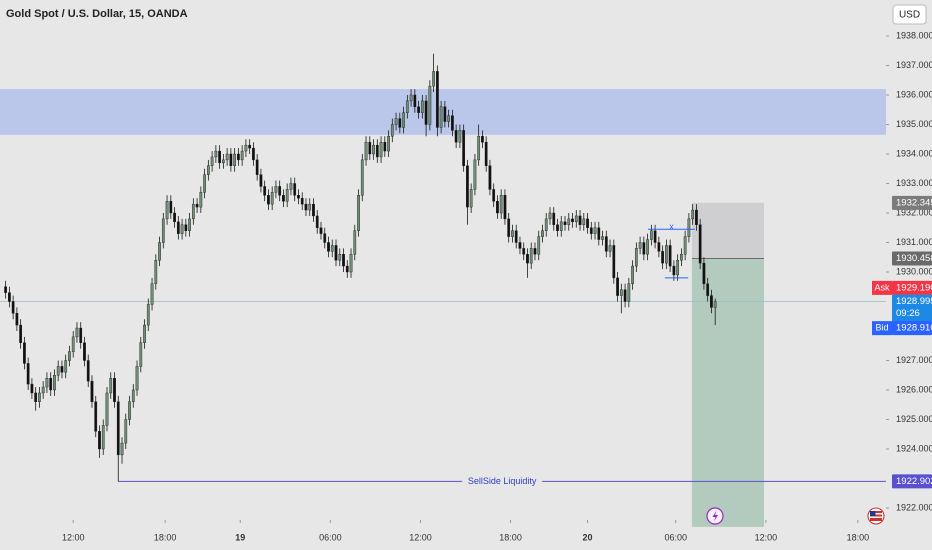 Image resolution: width=932 pixels, height=550 pixels. Describe the element at coordinates (882, 328) in the screenshot. I see `bid-name-badge` at that location.